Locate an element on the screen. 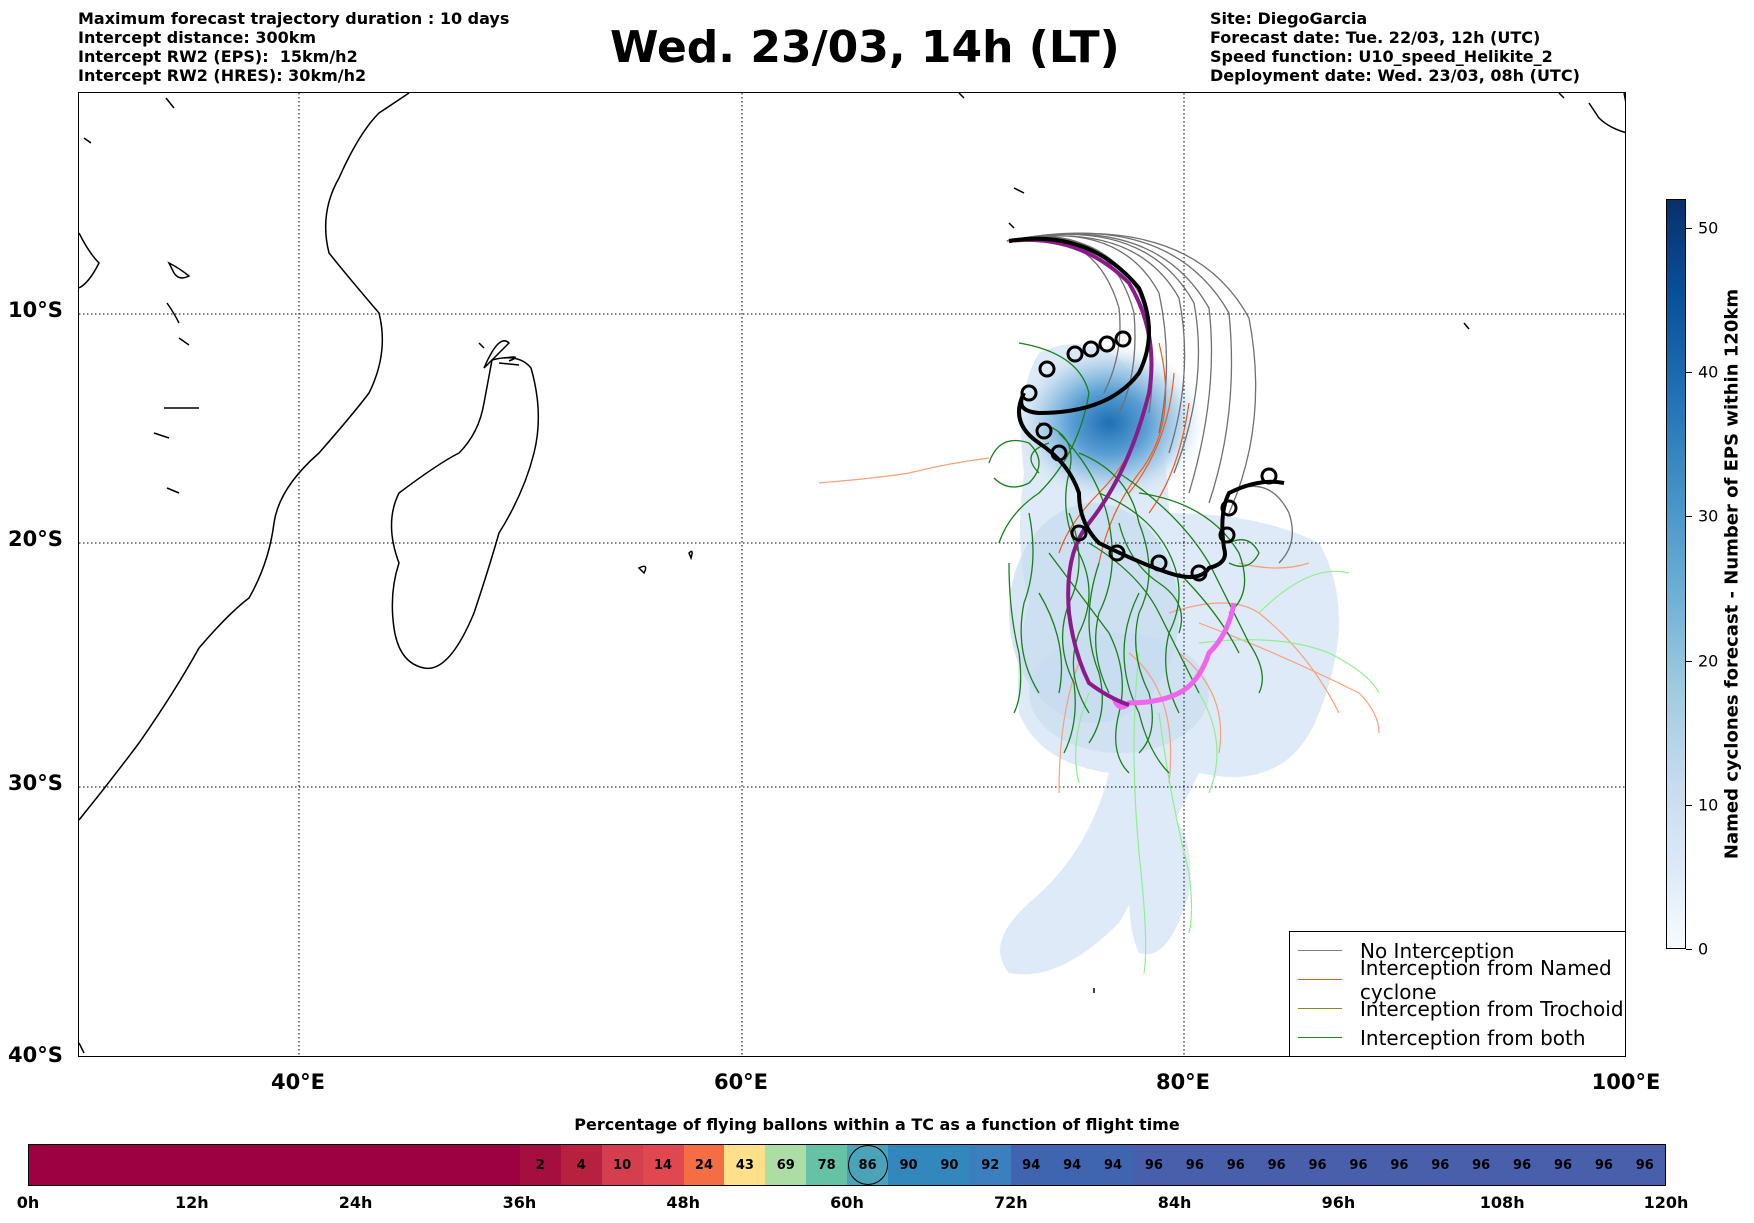 The width and height of the screenshot is (1754, 1223). legend-label: No Interception is located at coordinates (1437, 950).